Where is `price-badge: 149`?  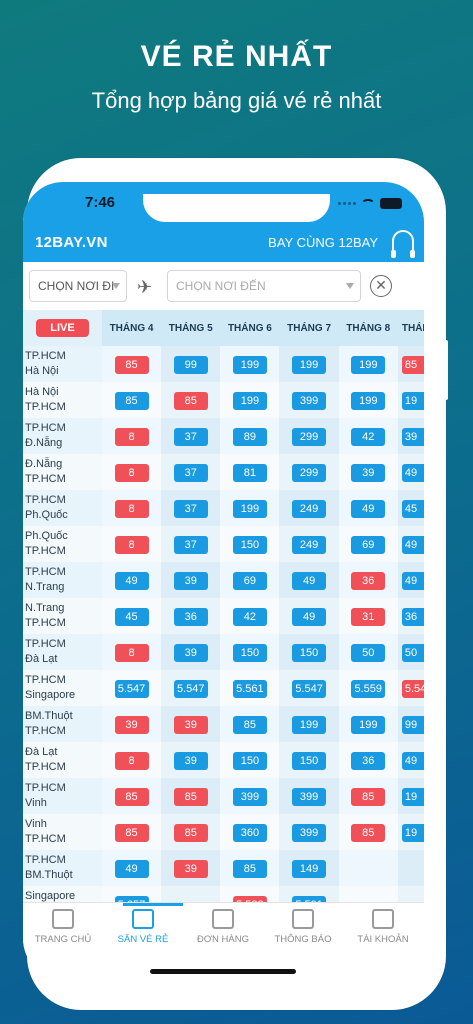 price-badge: 149 is located at coordinates (309, 868).